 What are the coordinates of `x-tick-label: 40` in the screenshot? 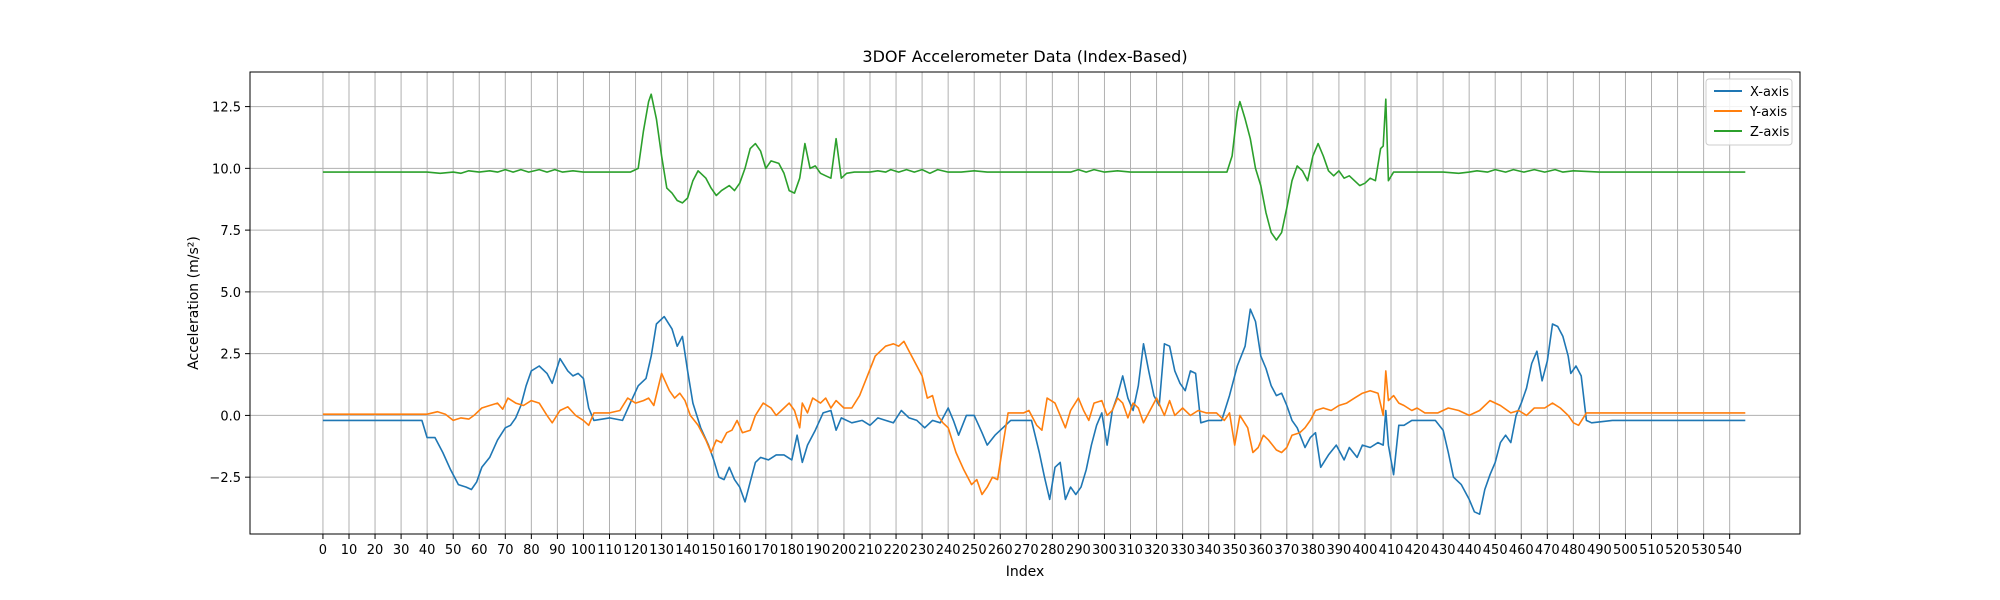 It's located at (427, 550).